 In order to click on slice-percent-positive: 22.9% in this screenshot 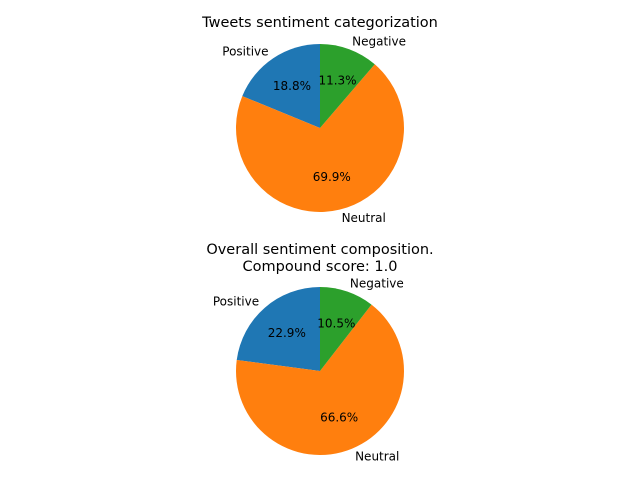, I will do `click(287, 333)`.